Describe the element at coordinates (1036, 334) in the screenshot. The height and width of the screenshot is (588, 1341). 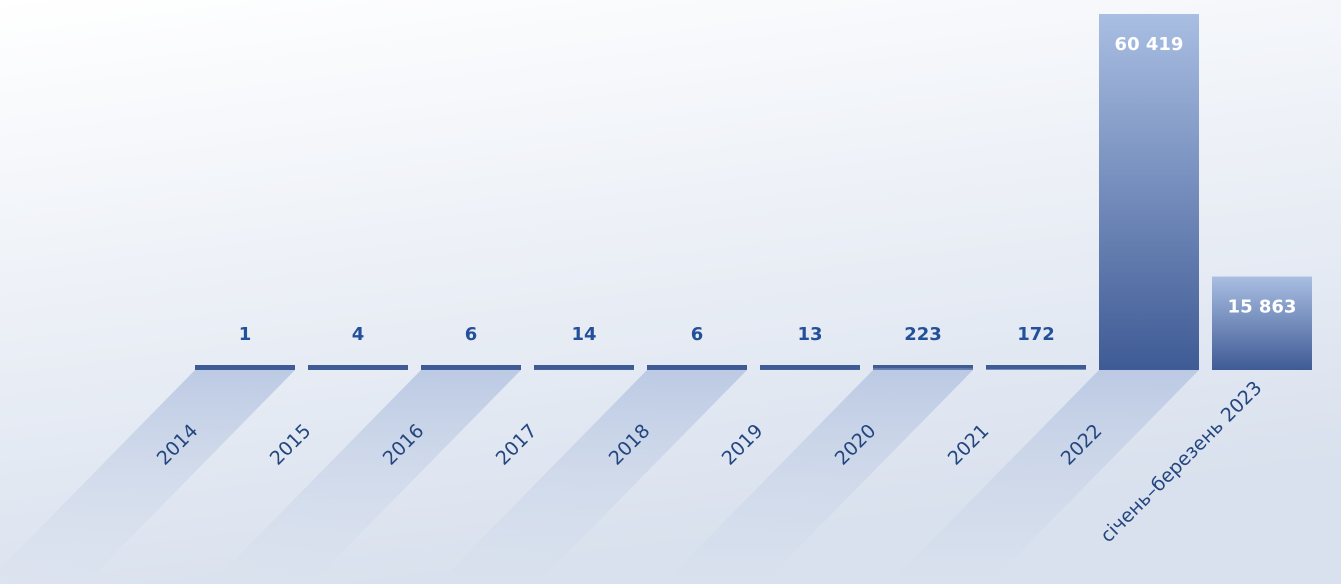
I see `value-label: 172` at that location.